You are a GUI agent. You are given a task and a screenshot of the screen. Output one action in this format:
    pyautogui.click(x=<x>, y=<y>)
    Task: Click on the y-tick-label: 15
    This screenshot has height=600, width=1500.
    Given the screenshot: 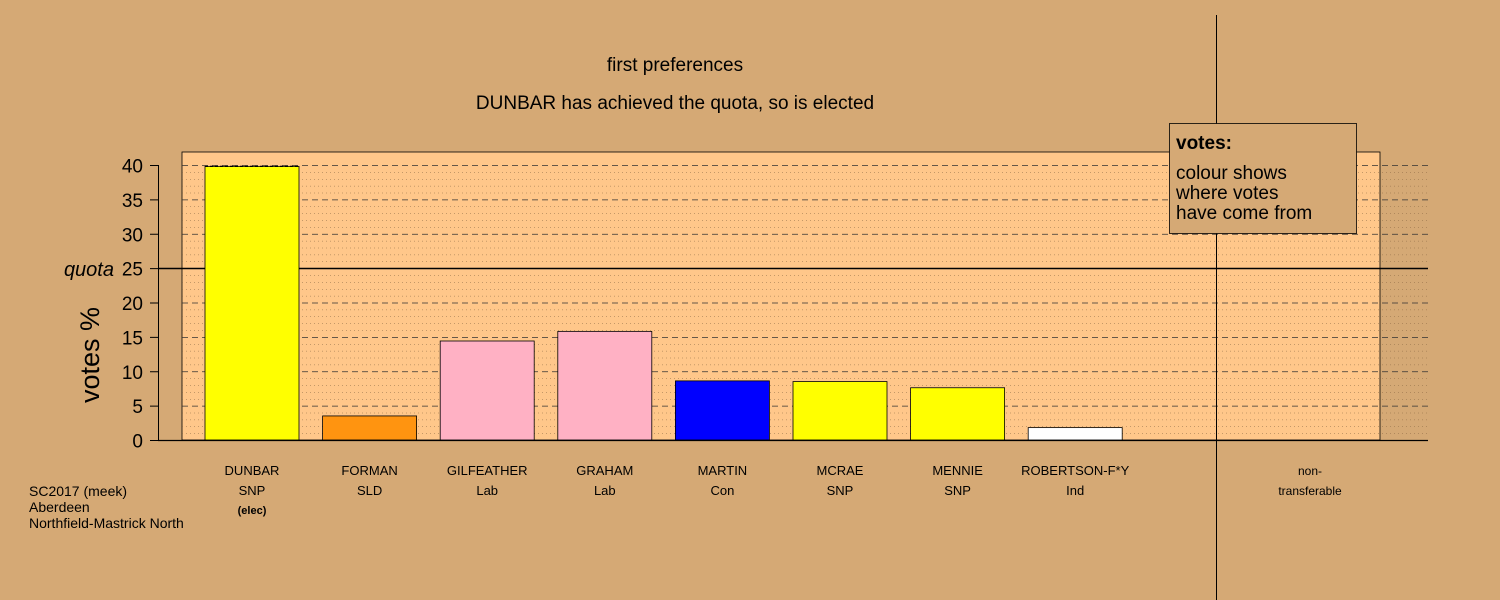 What is the action you would take?
    pyautogui.click(x=132, y=338)
    